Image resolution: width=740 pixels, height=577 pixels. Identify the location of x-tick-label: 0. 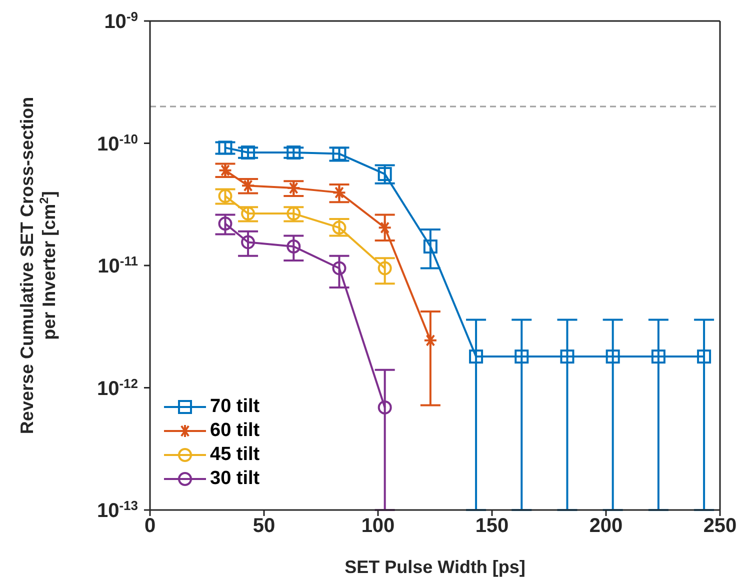
(150, 526).